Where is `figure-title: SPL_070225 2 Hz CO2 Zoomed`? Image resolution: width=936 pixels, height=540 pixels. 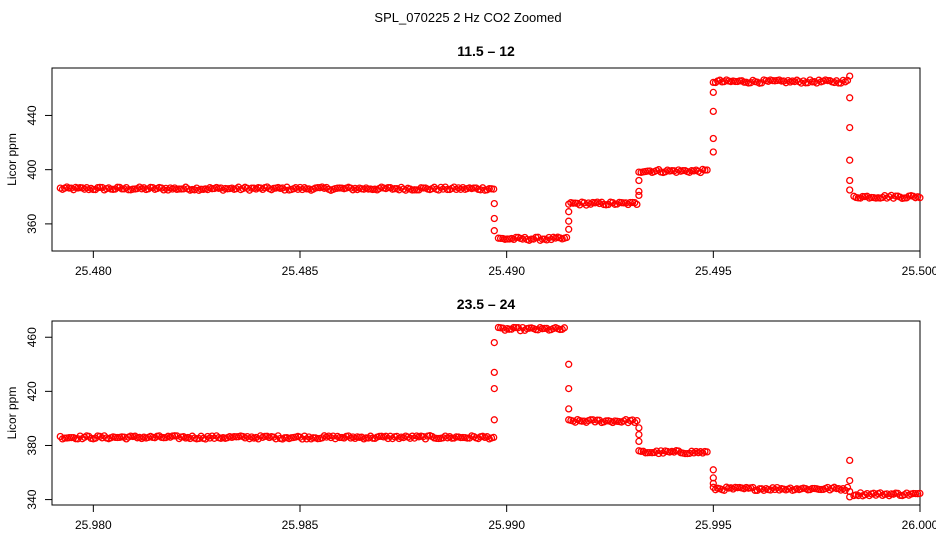
figure-title: SPL_070225 2 Hz CO2 Zoomed is located at coordinates (467, 17).